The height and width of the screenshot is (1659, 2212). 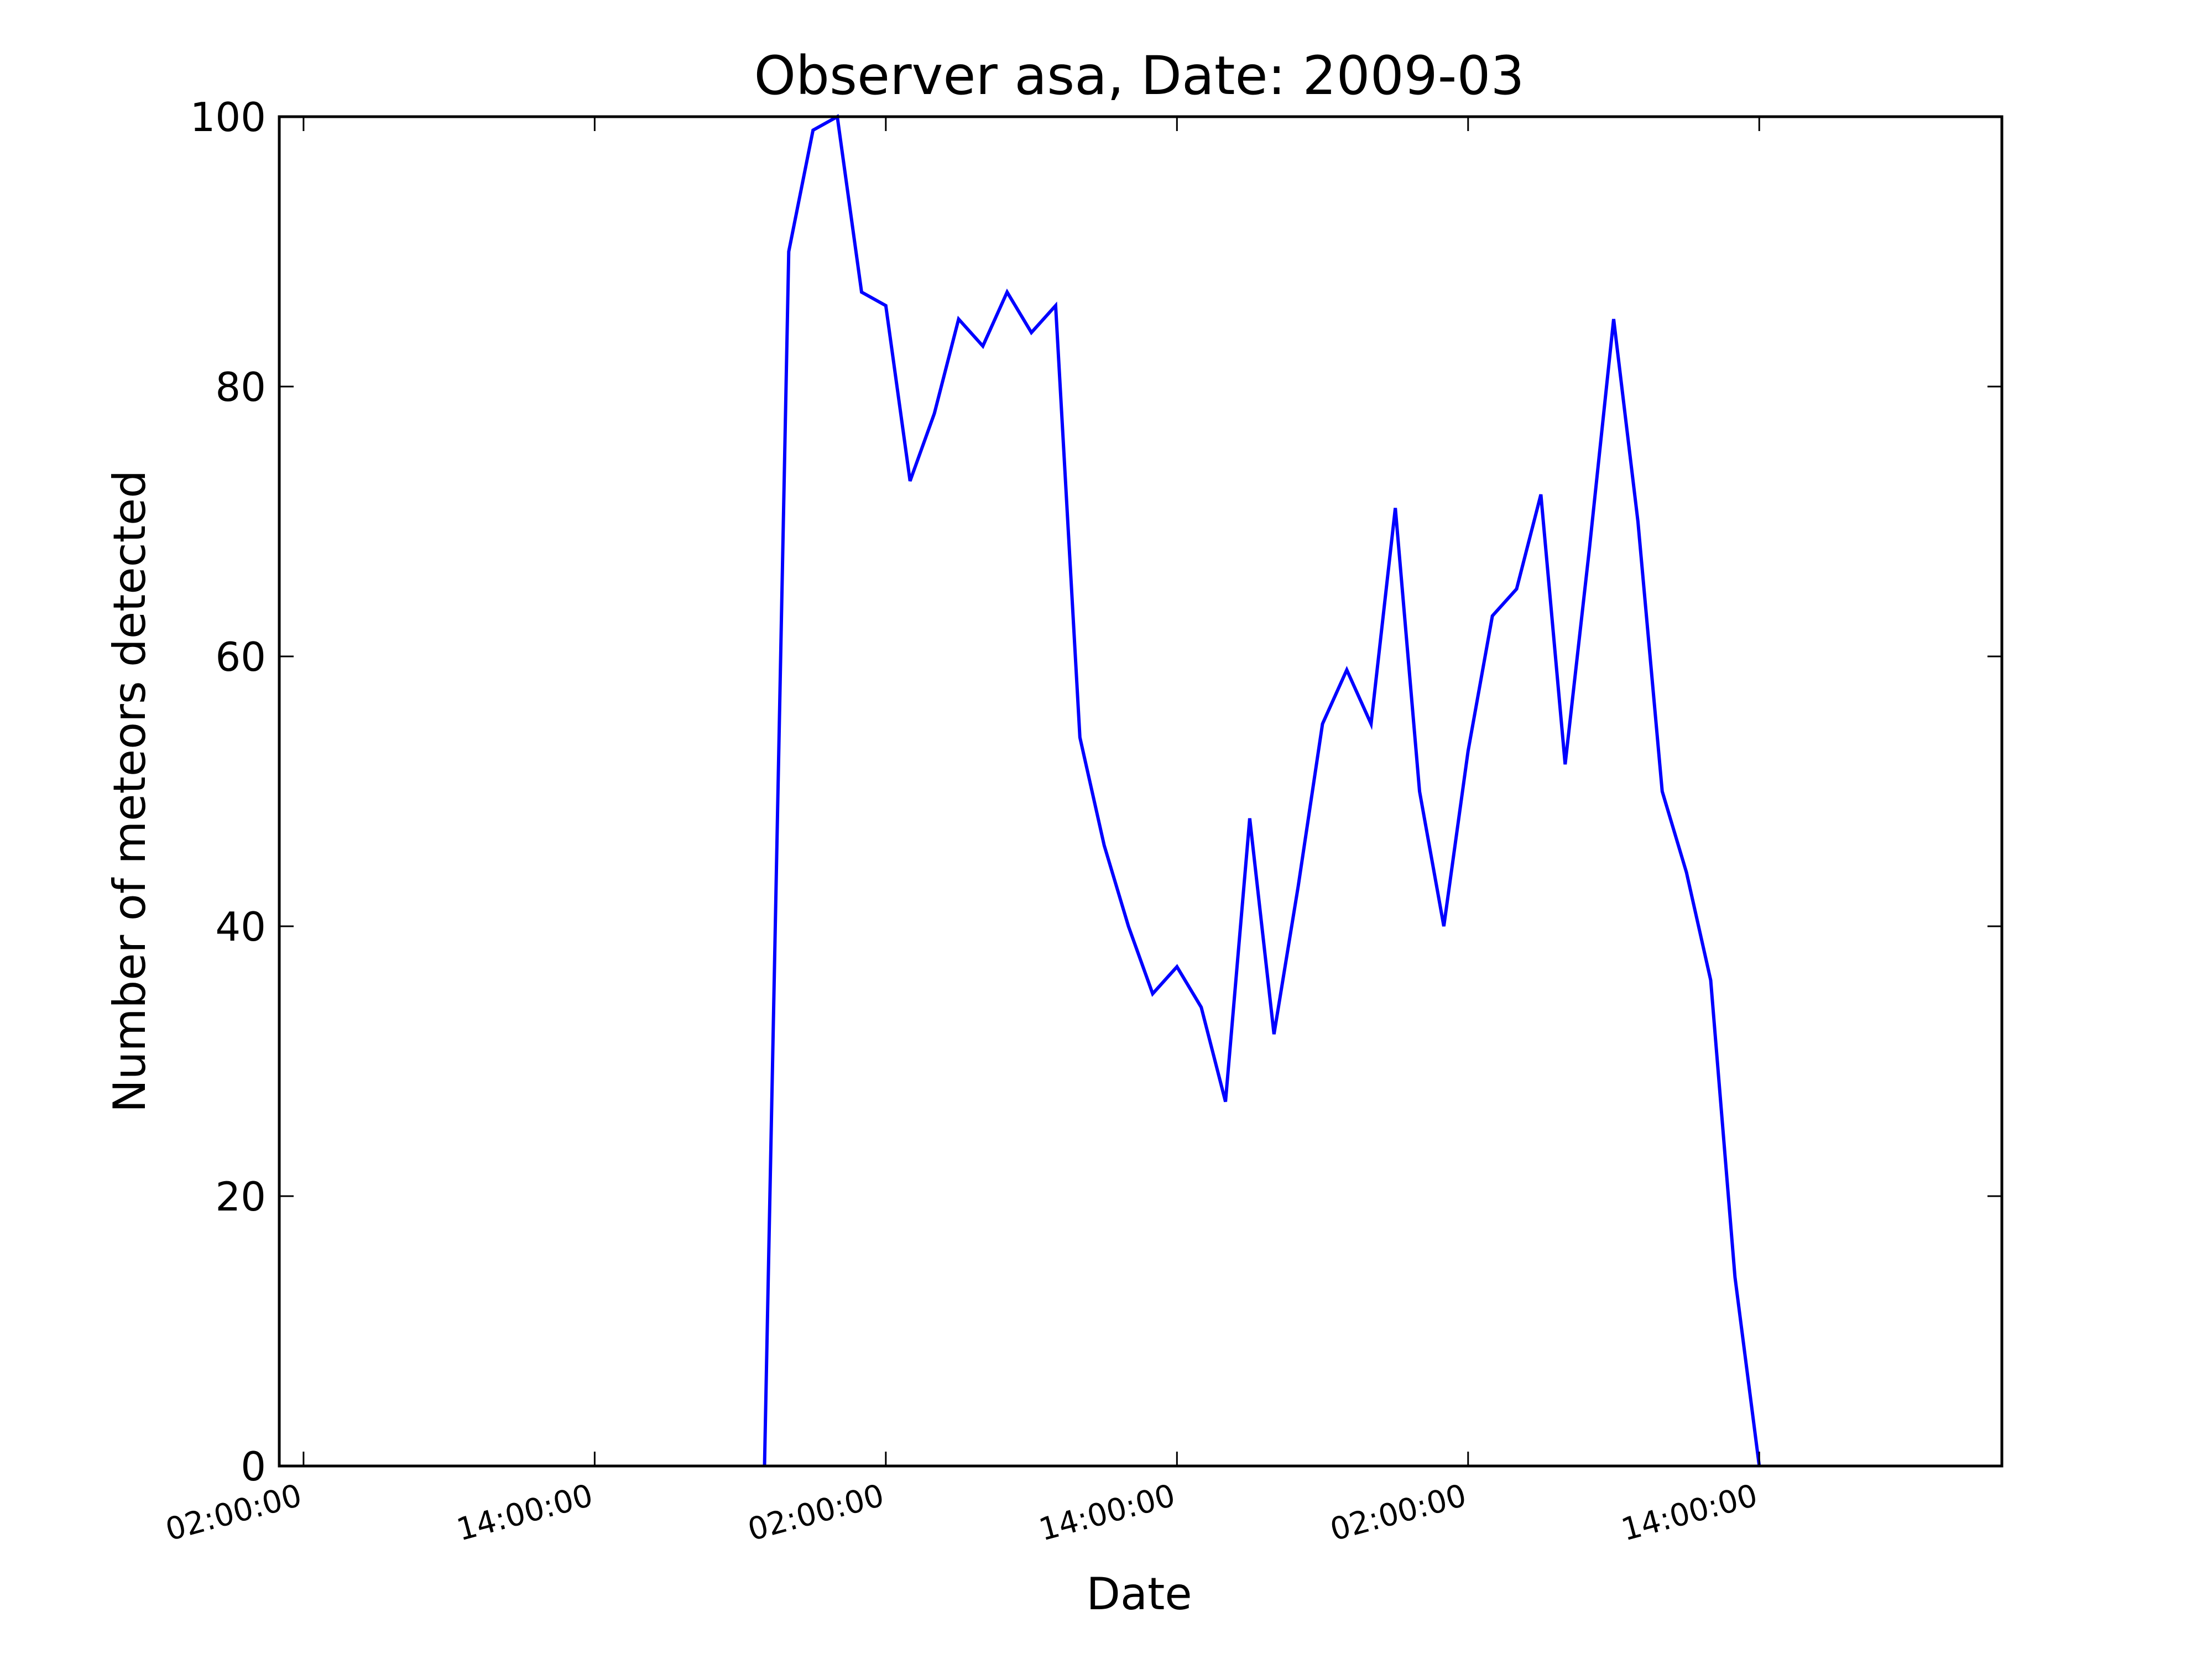 What do you see at coordinates (241, 387) in the screenshot?
I see `y-tick-label: 80` at bounding box center [241, 387].